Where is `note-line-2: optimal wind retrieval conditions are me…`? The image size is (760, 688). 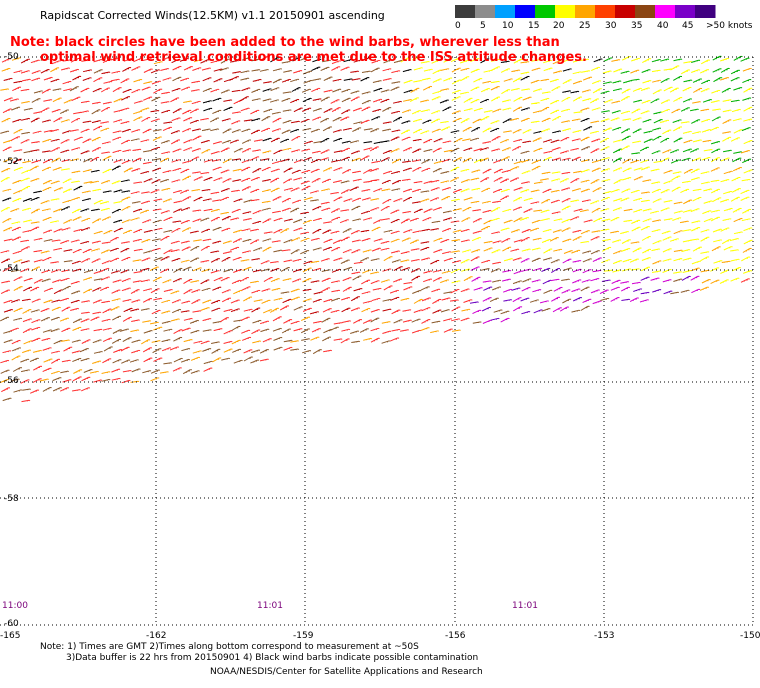 note-line-2: optimal wind retrieval conditions are me… is located at coordinates (313, 57).